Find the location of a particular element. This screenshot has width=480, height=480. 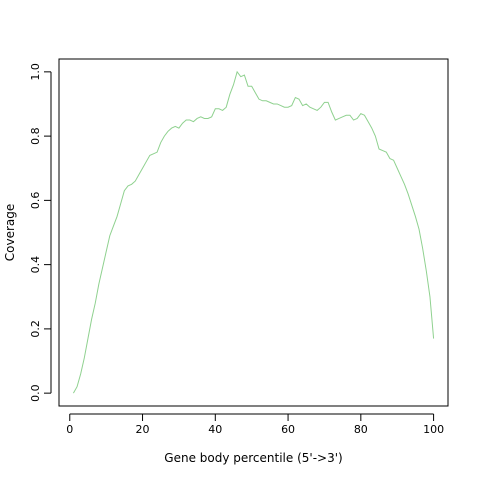

y-axis: 0.0 0.2 0.4 0.6 0.8 1.0 is located at coordinates (40, 232).